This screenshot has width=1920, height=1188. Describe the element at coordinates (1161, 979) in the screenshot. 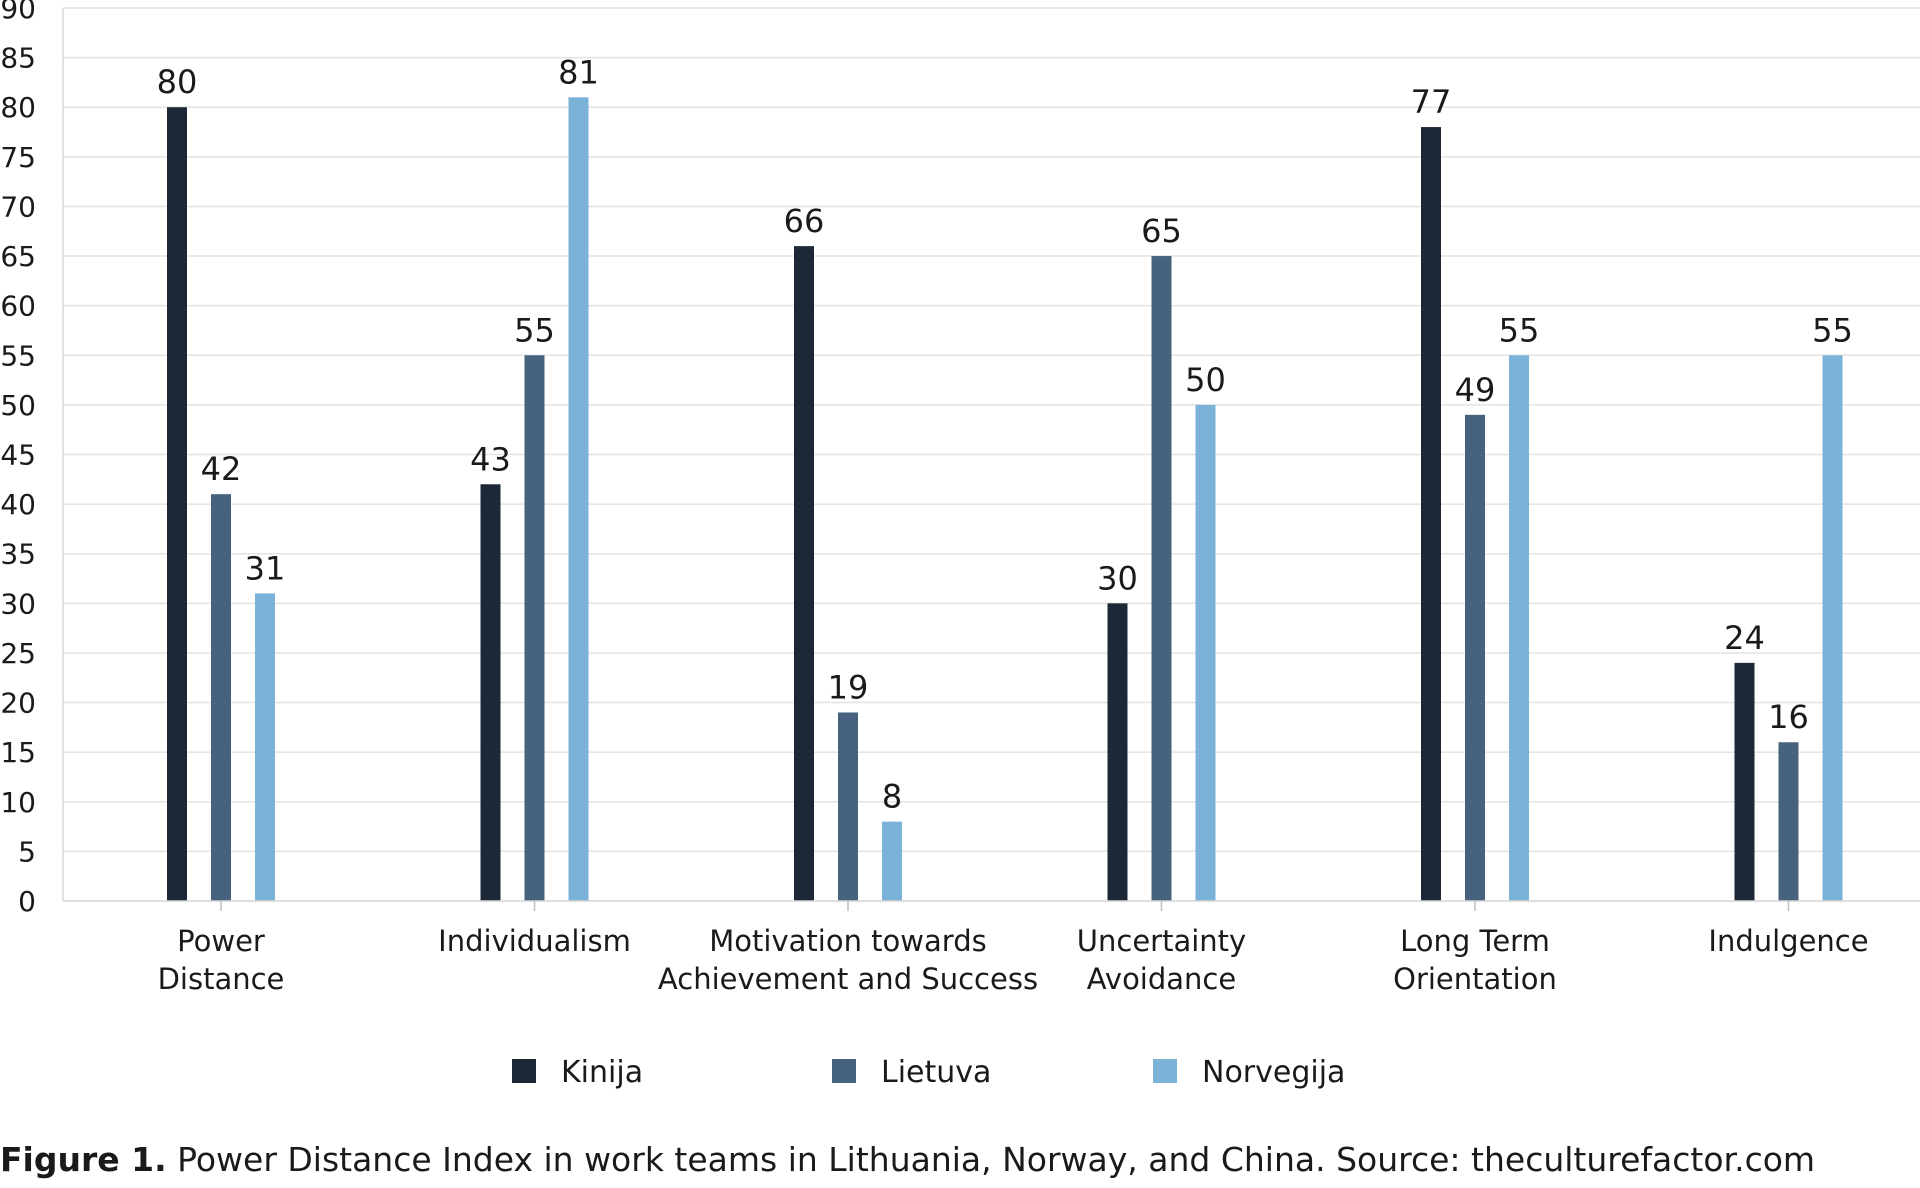

I see `category-label-line: Avoidance` at that location.